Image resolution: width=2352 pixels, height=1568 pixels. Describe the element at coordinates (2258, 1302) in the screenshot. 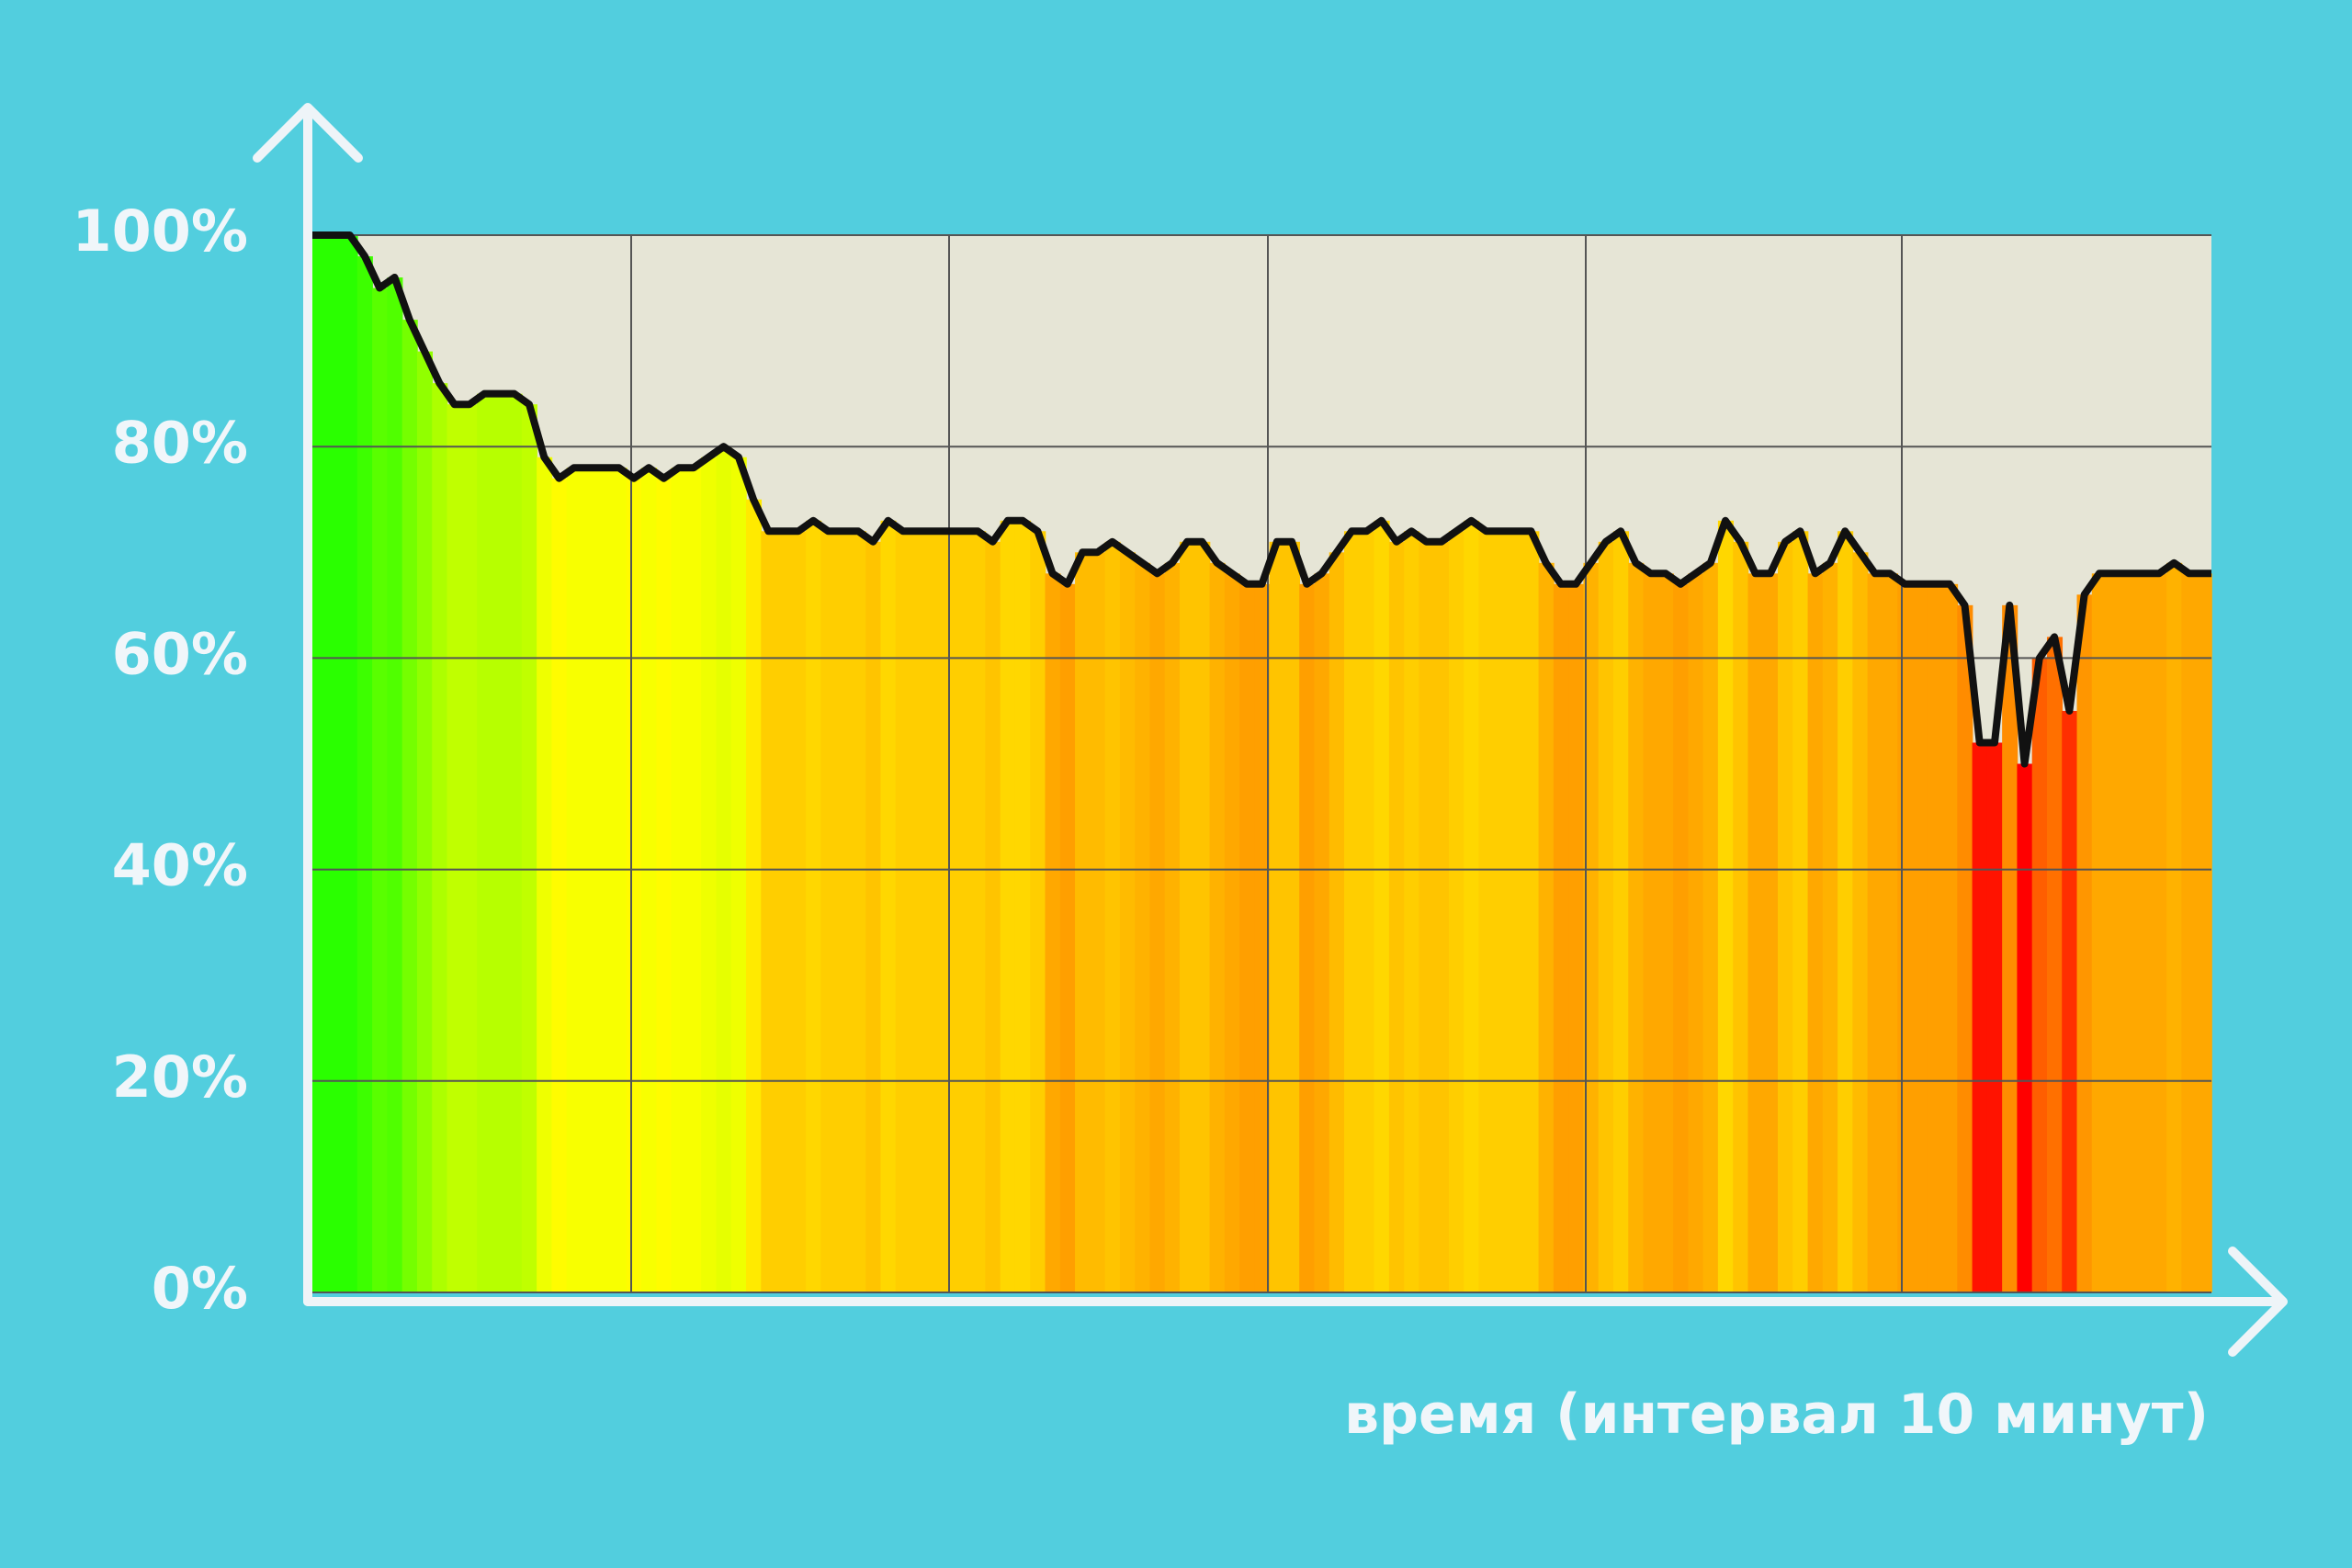

I see `x-axis-arrow` at that location.